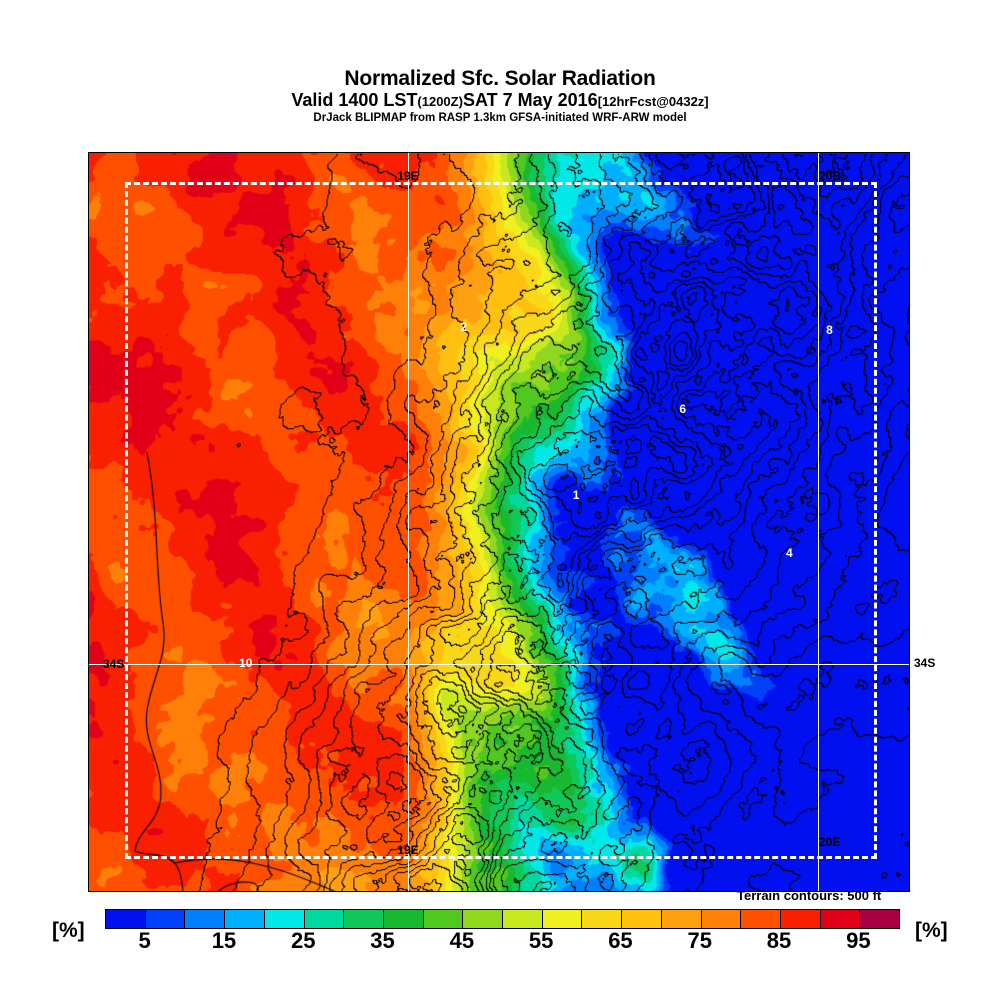  Describe the element at coordinates (382, 940) in the screenshot. I see `colorbar-tick-35: 35` at that location.